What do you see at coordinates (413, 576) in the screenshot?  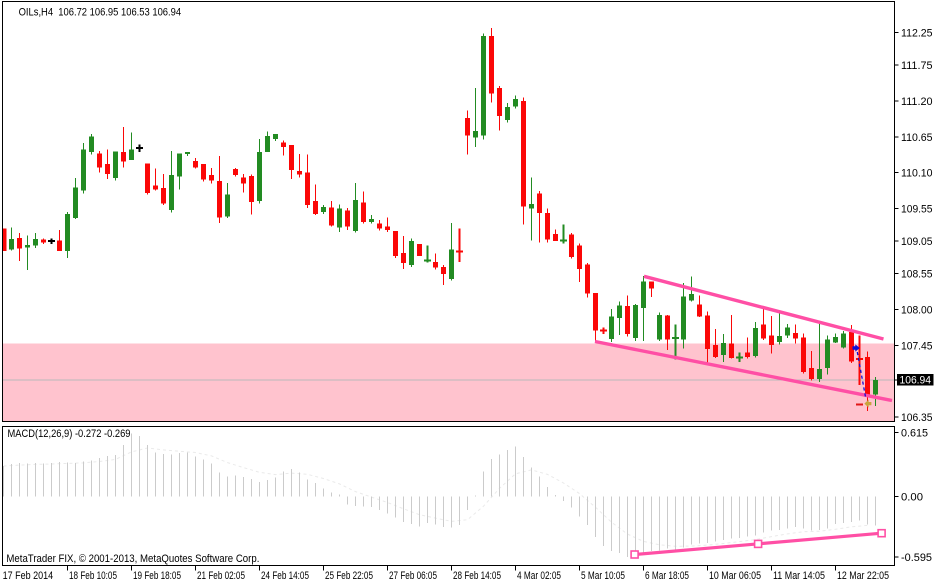 I see `svg-text: 27 Feb 06:05` at bounding box center [413, 576].